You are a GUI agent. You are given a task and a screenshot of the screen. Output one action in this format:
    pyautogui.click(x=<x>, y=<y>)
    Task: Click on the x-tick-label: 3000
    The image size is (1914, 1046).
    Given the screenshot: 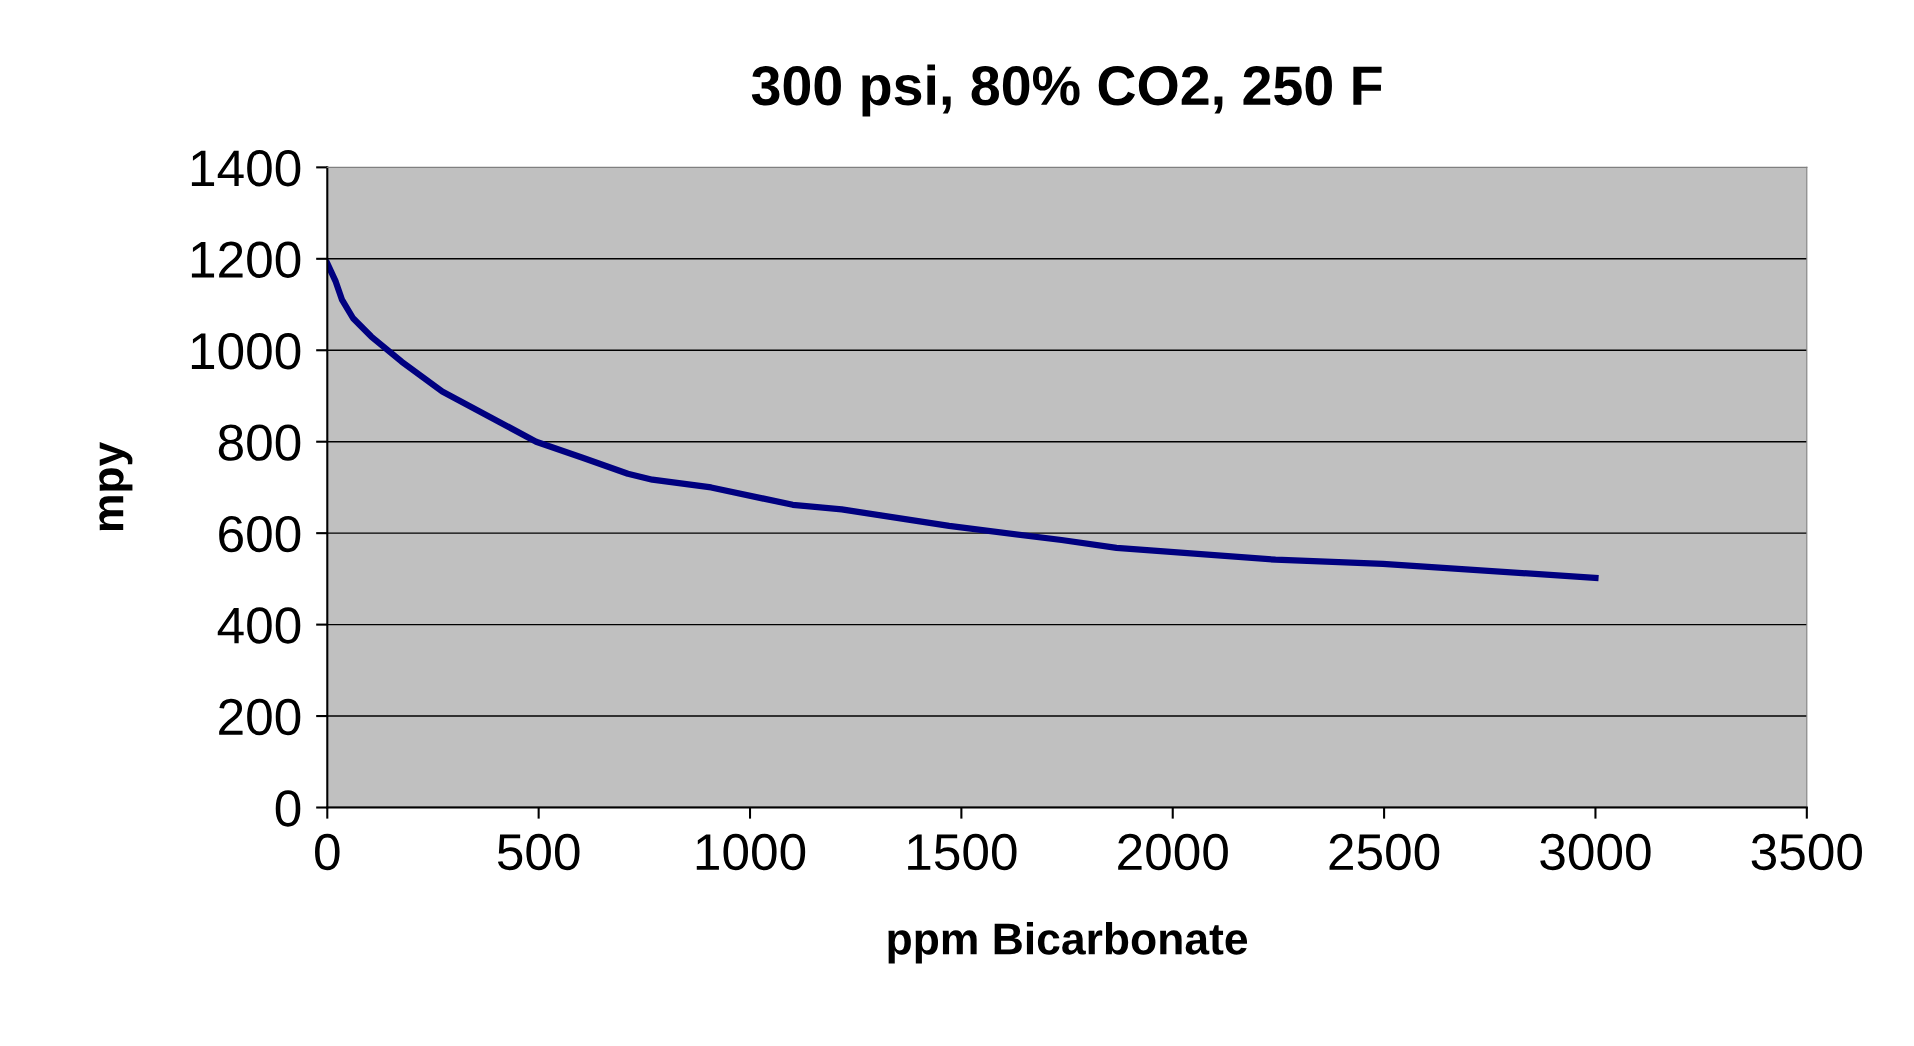 What is the action you would take?
    pyautogui.click(x=1595, y=852)
    